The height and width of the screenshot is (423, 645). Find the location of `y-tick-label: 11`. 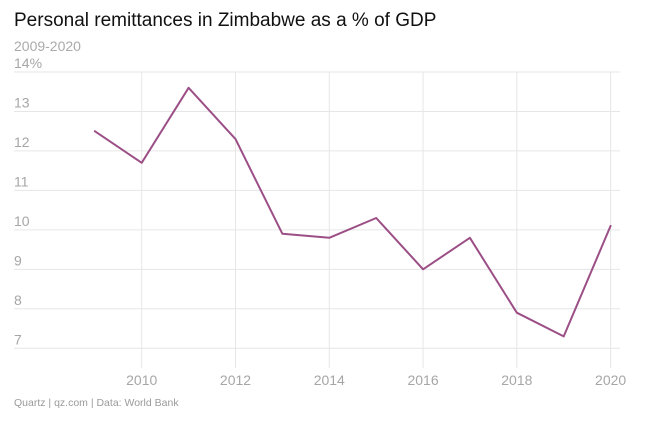

y-tick-label: 11 is located at coordinates (21, 181).